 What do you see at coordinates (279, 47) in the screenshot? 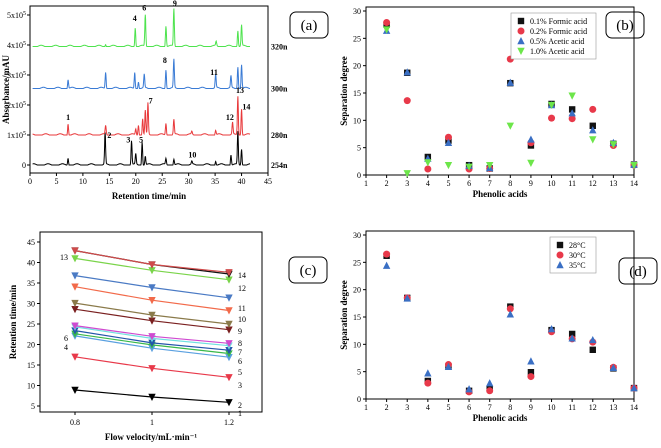
I see `trace-label: 320n` at bounding box center [279, 47].